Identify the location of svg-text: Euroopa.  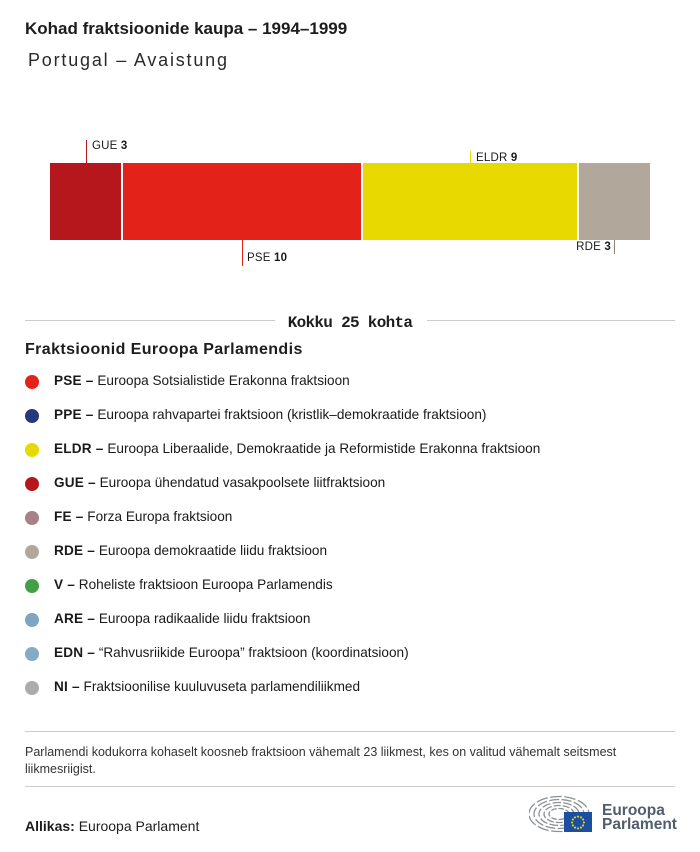
(633, 810).